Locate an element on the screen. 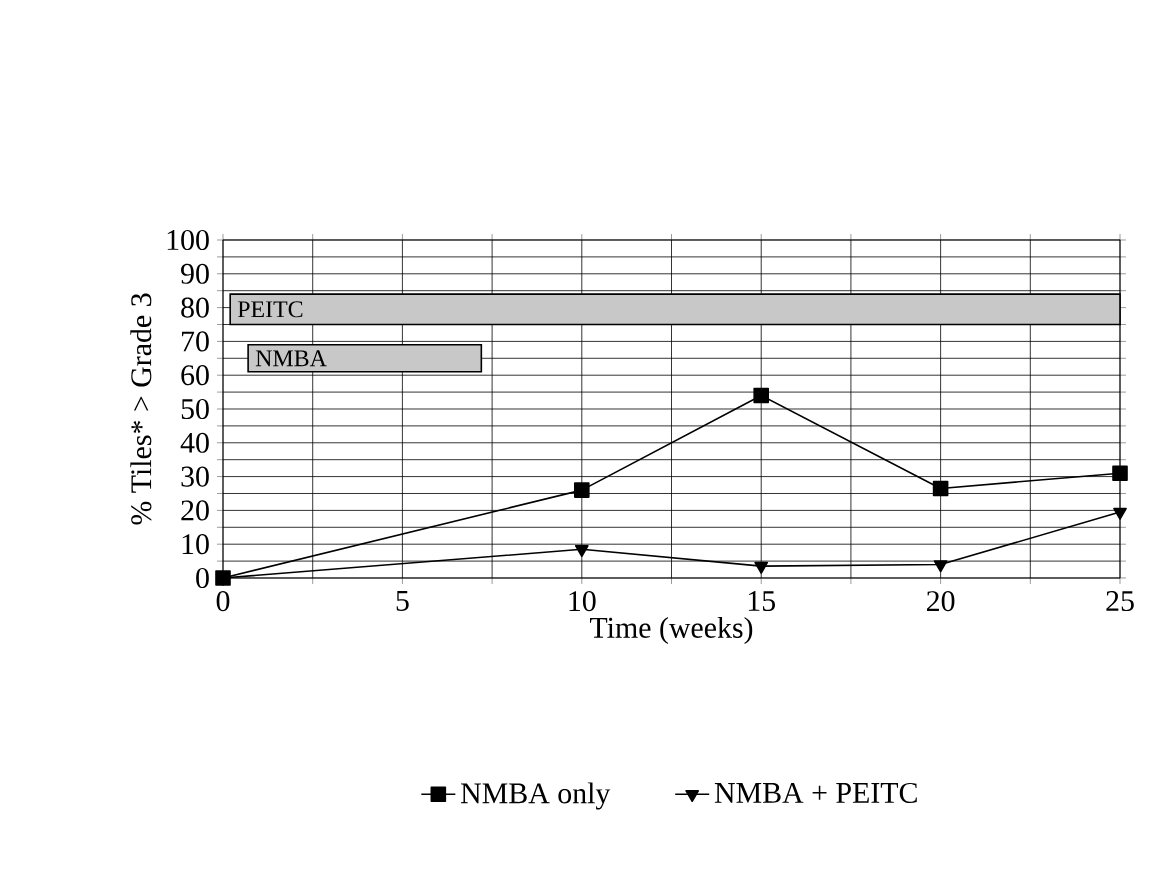 The width and height of the screenshot is (1175, 886). y-axis-title: % Tiles* > Grade 3 is located at coordinates (141, 409).